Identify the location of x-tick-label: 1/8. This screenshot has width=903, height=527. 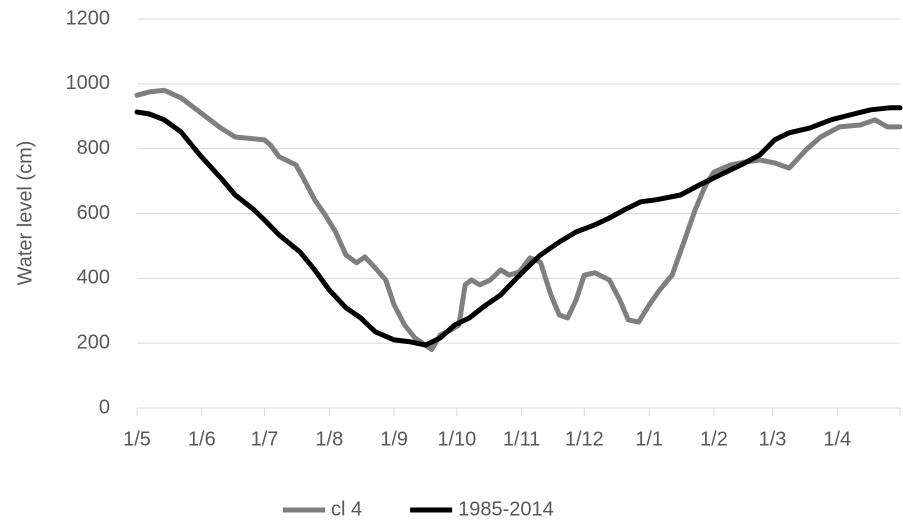
(329, 439).